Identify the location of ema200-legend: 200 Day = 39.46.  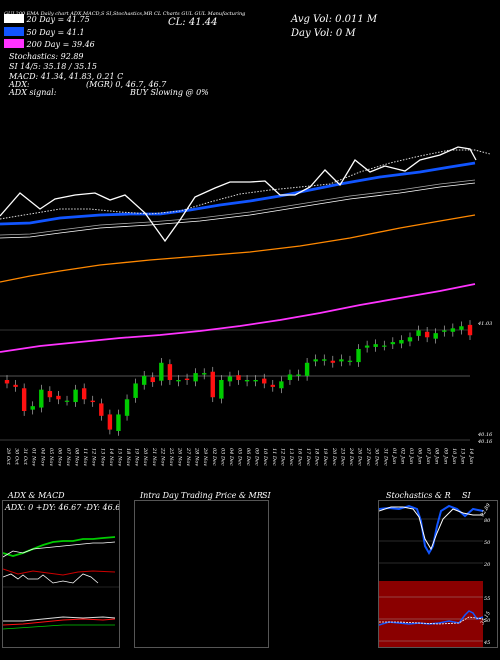
(49, 44).